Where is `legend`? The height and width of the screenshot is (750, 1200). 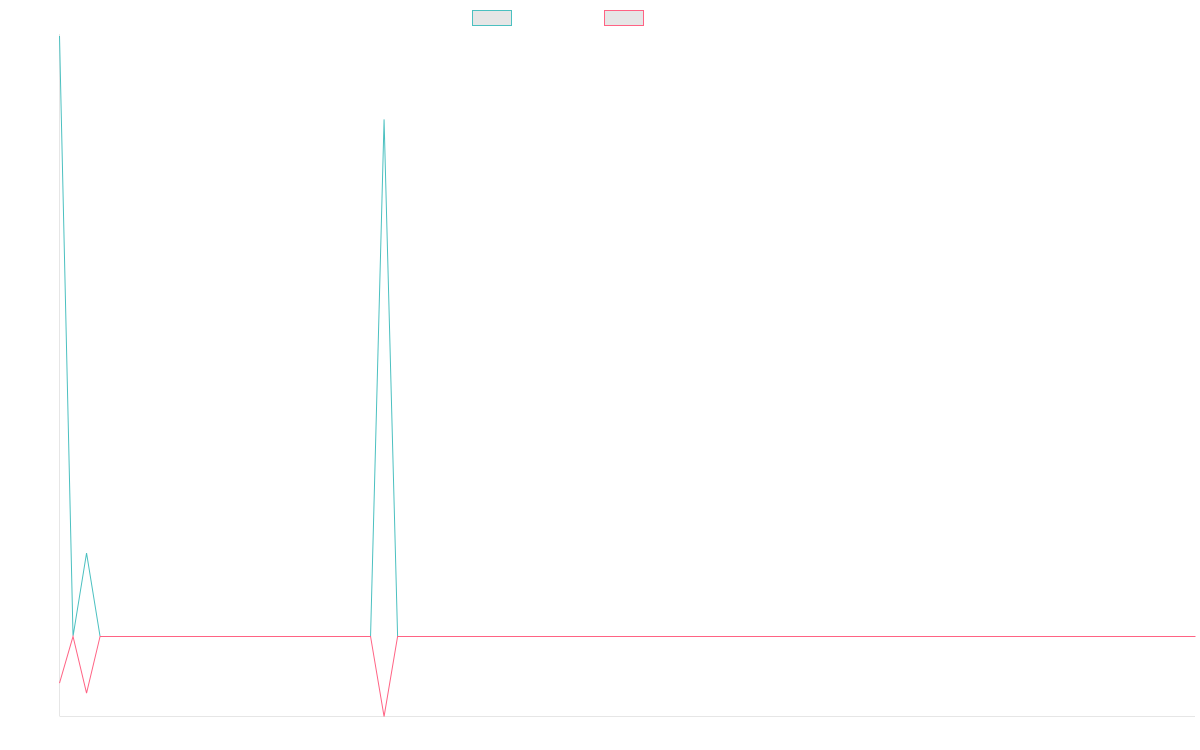
legend is located at coordinates (558, 18).